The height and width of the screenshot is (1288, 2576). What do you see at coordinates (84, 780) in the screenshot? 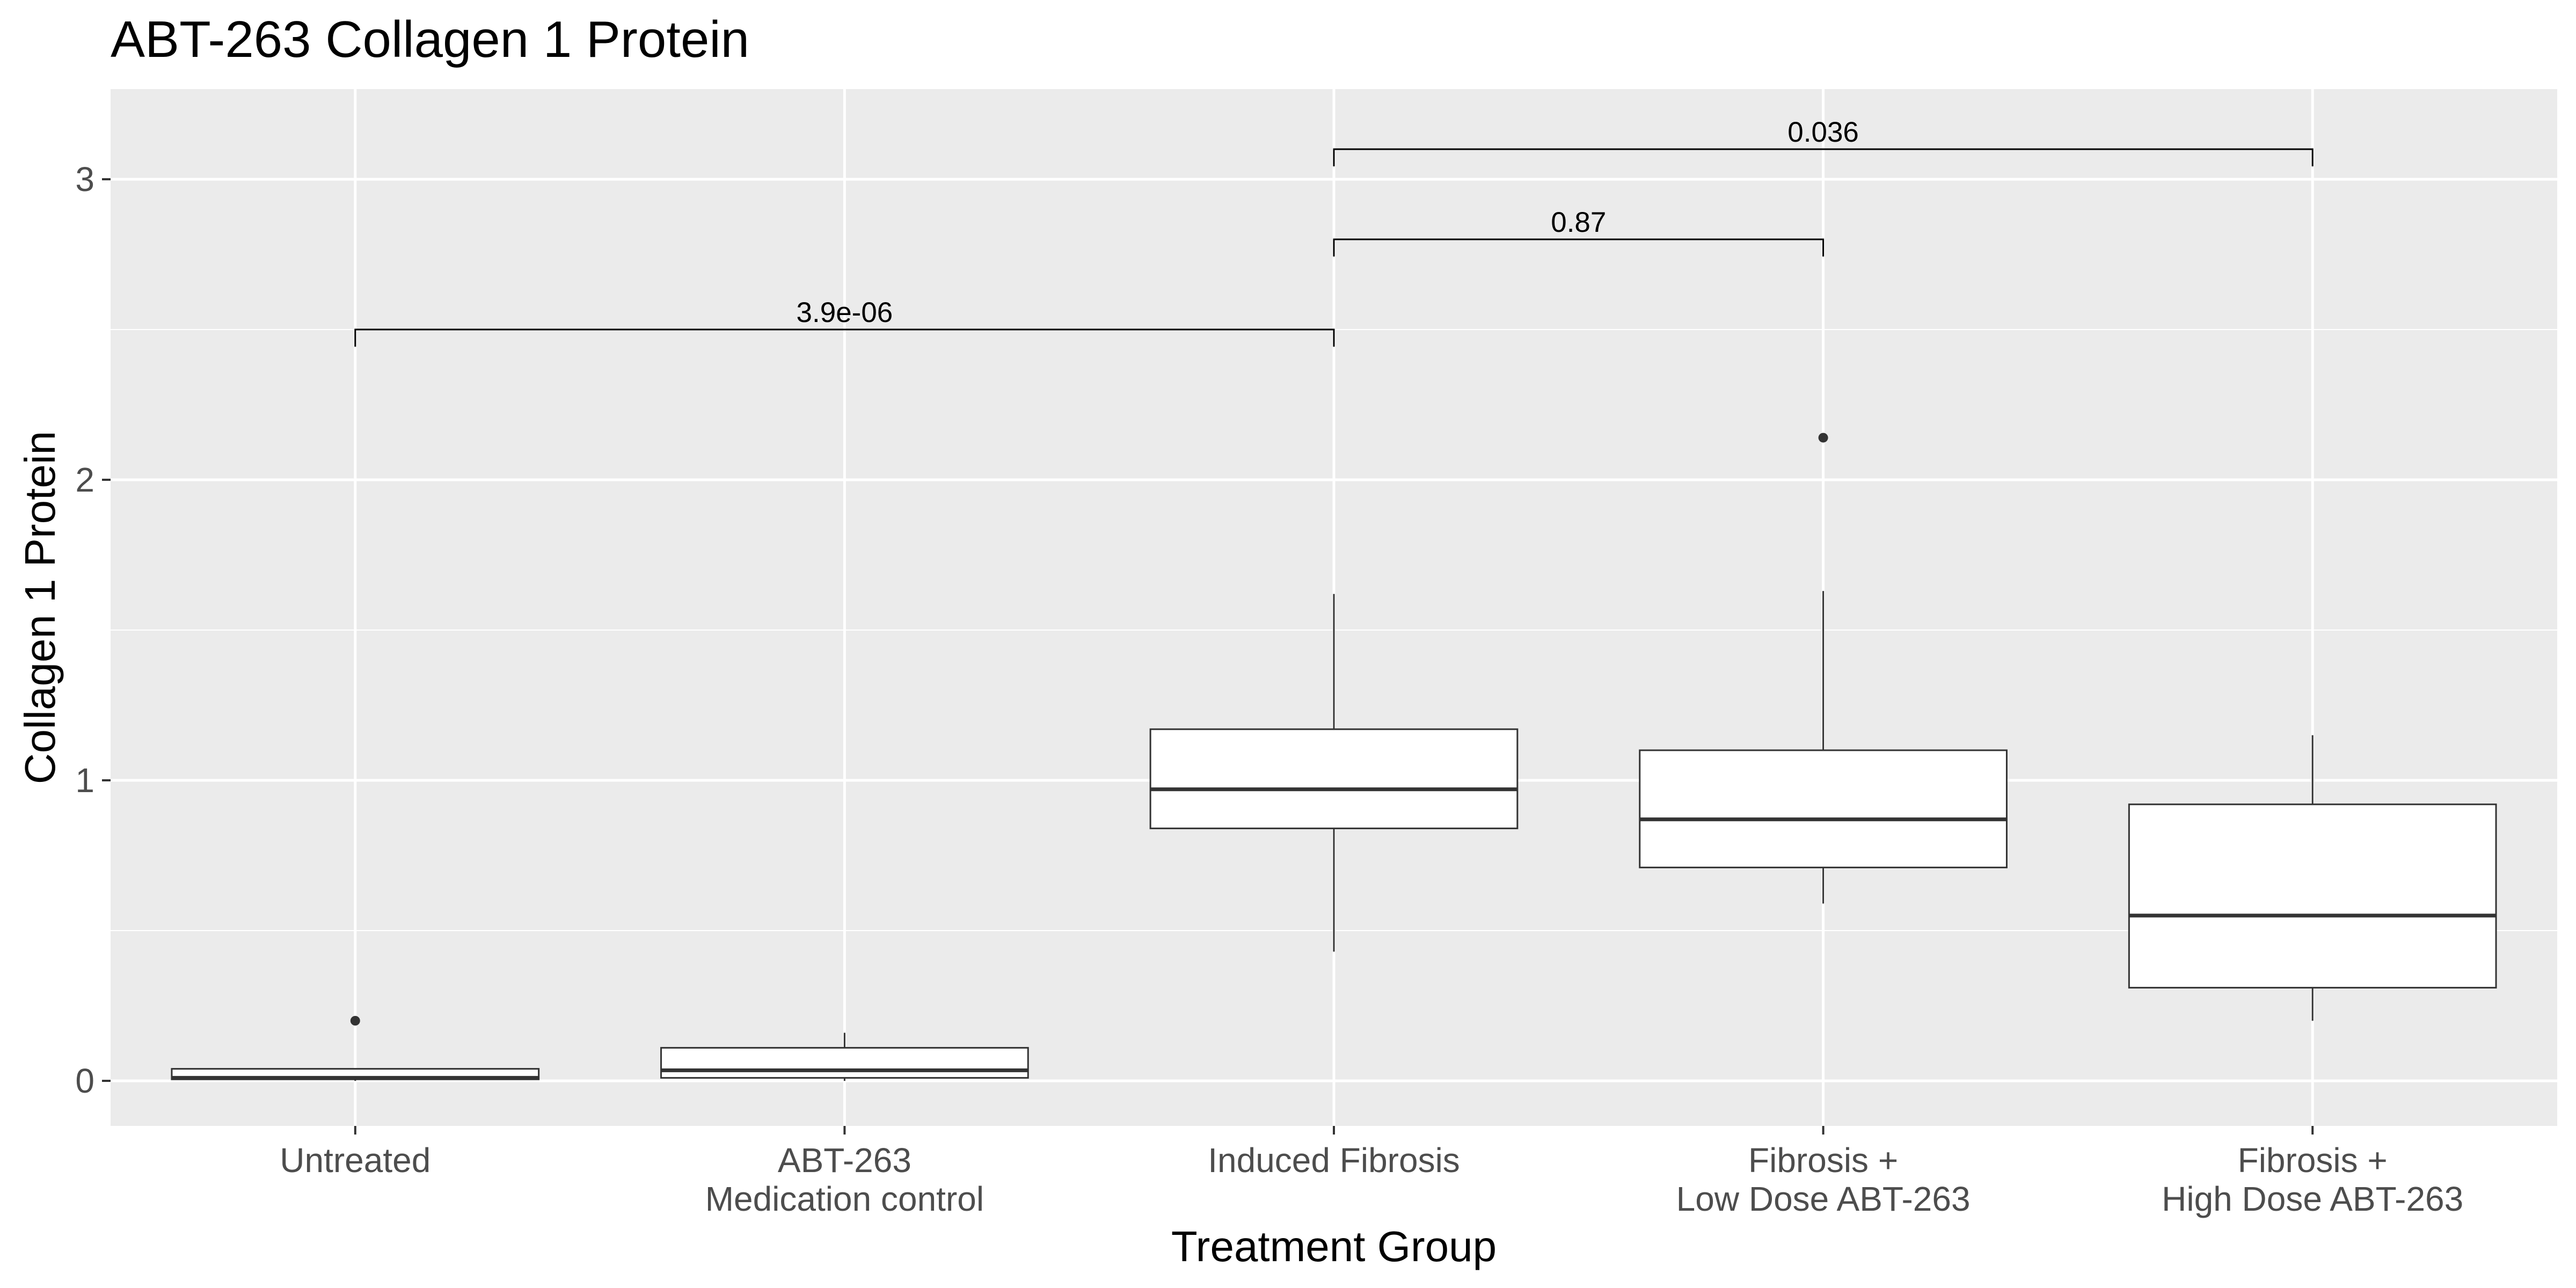
I see `y-tick-label: 1` at bounding box center [84, 780].